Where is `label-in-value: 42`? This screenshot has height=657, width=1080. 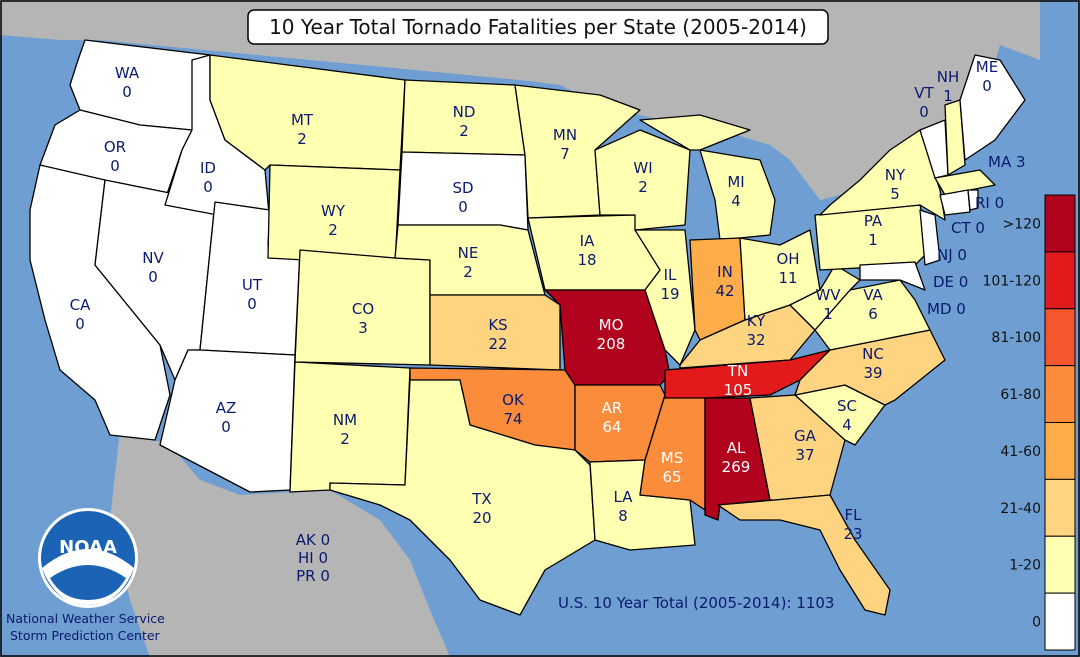
label-in-value: 42 is located at coordinates (724, 291).